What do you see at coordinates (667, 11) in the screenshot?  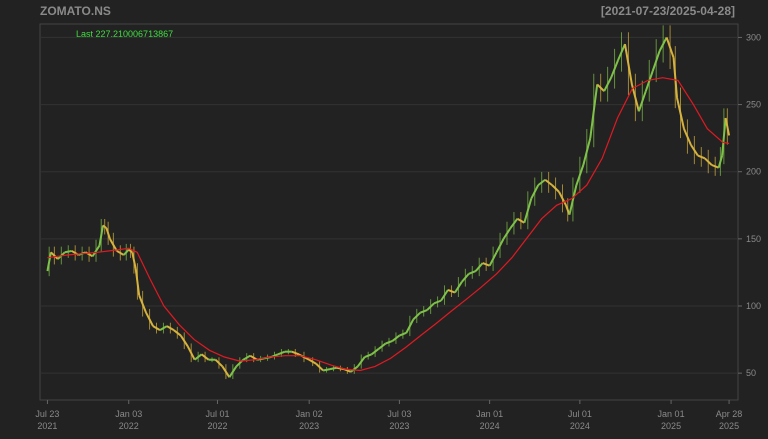 I see `date-range: [2021-07-23/2025-04-28]` at bounding box center [667, 11].